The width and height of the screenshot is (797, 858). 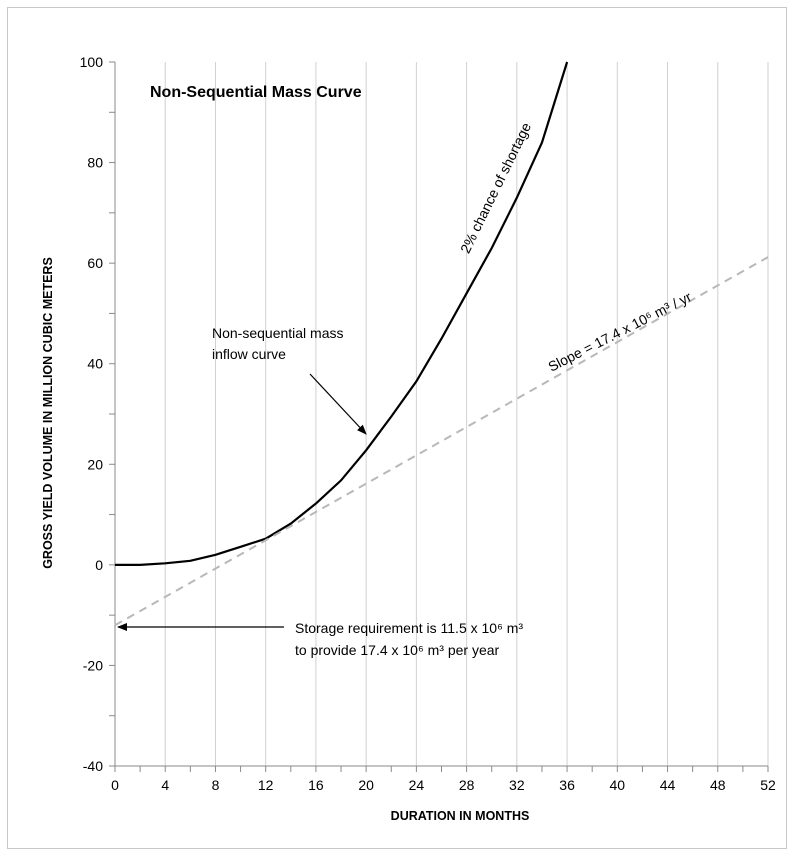 I want to click on x-tick-label: 4, so click(x=165, y=785).